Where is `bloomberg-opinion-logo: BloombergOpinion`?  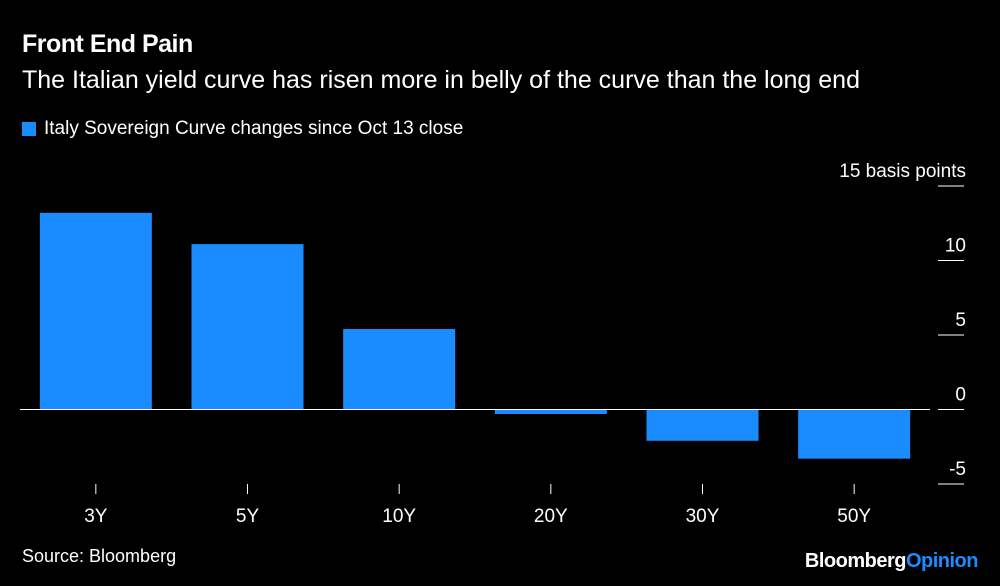
bloomberg-opinion-logo: BloombergOpinion is located at coordinates (891, 561).